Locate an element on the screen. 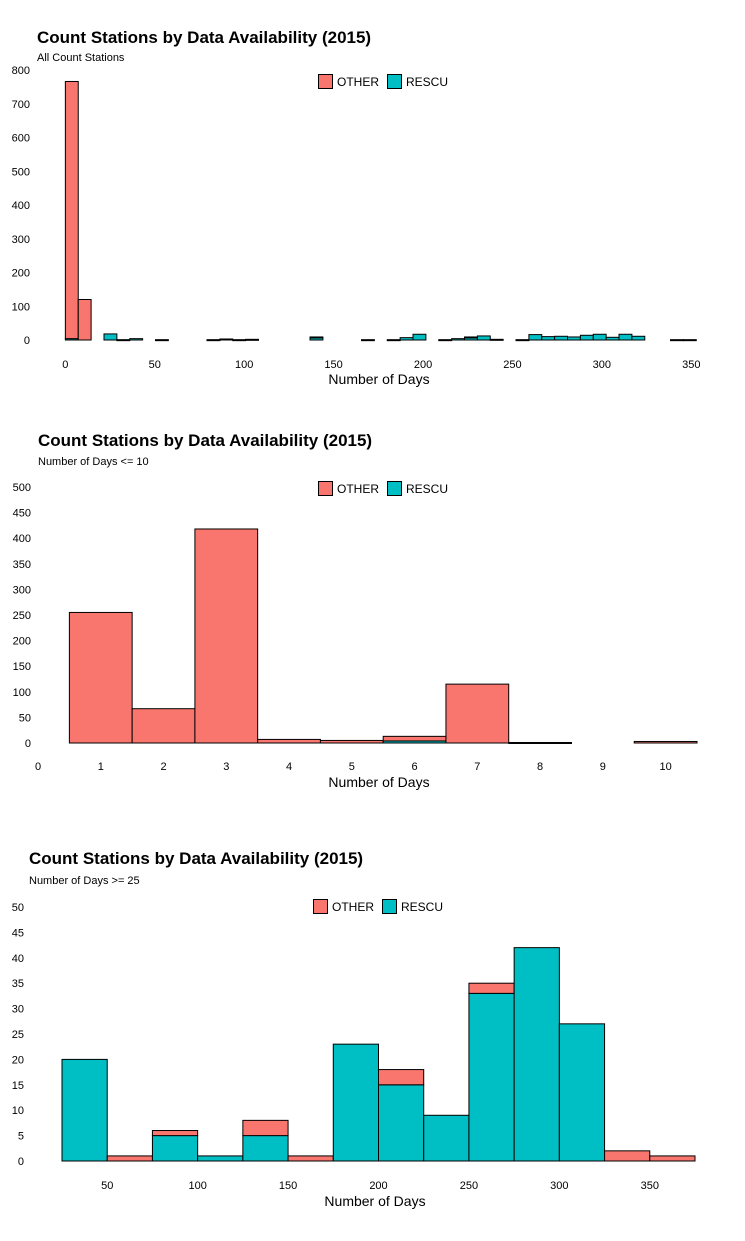 The height and width of the screenshot is (1241, 745). y-tick-label: 0 is located at coordinates (21, 1162).